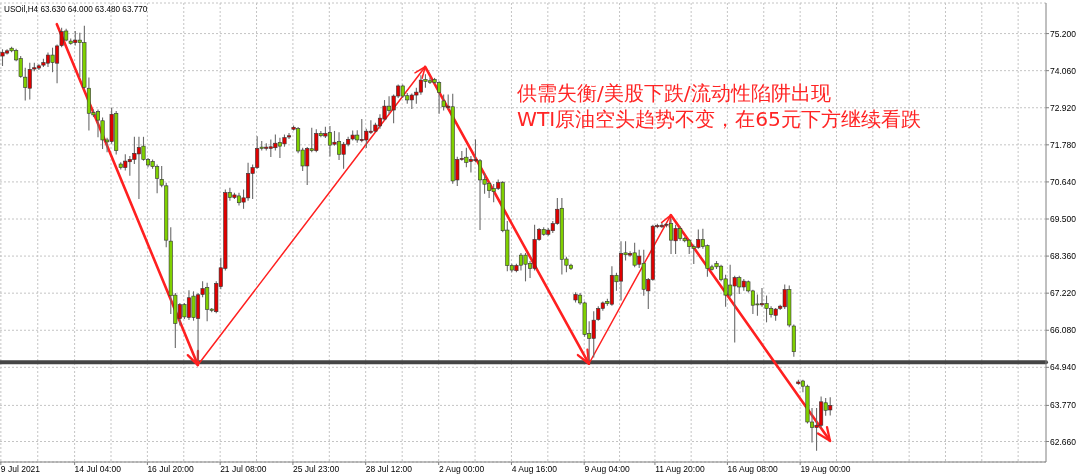 The image size is (1080, 475). Describe the element at coordinates (1063, 293) in the screenshot. I see `y-tick-label: 67.220` at that location.